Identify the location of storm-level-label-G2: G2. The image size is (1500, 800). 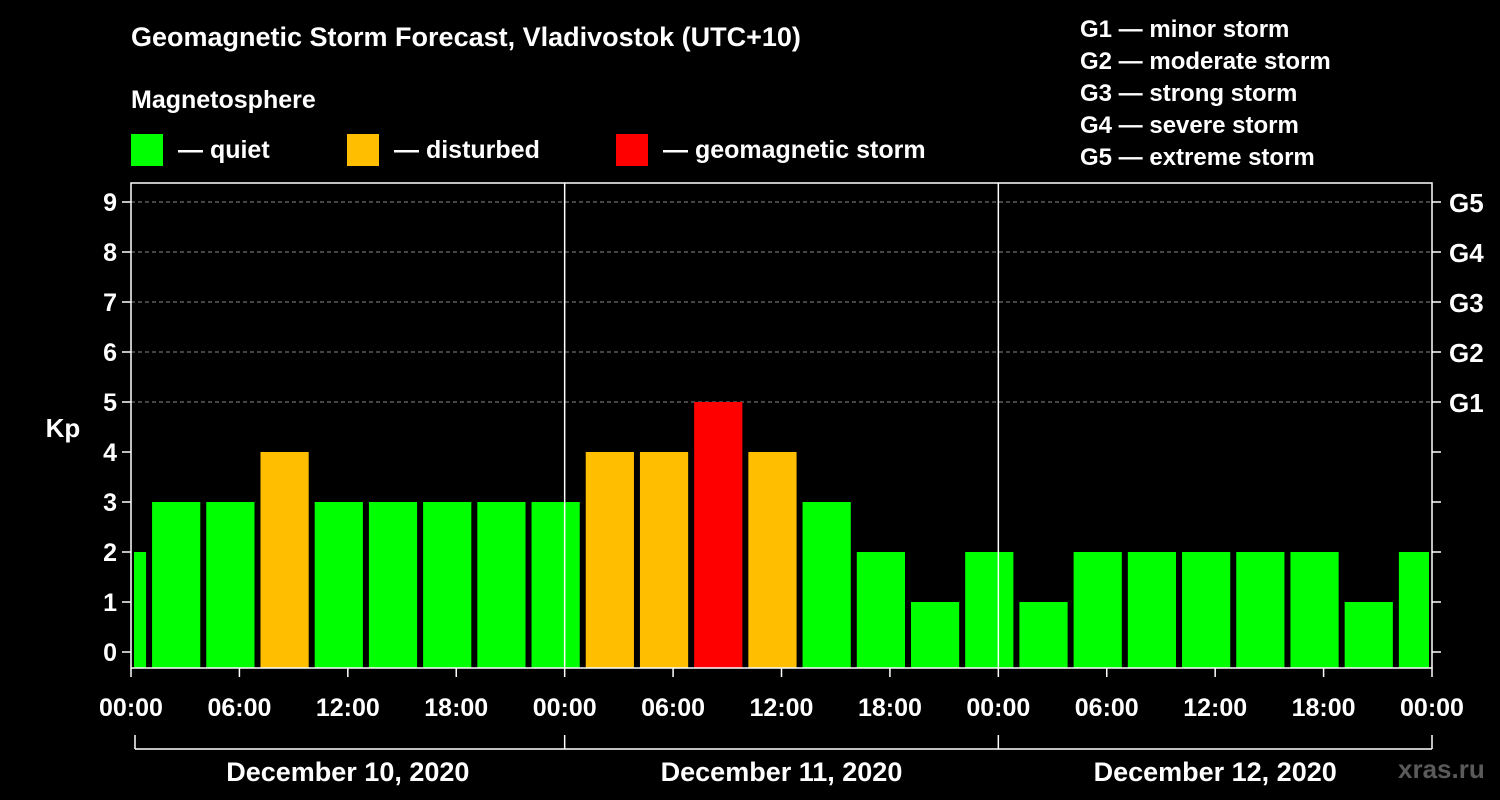
(1466, 353).